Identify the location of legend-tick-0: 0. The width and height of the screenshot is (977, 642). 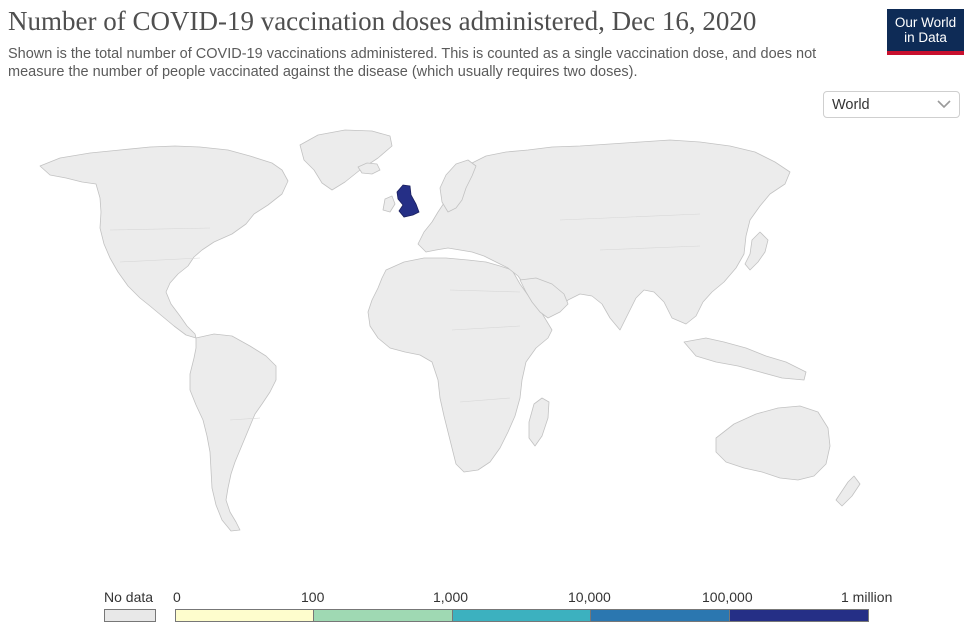
(177, 597).